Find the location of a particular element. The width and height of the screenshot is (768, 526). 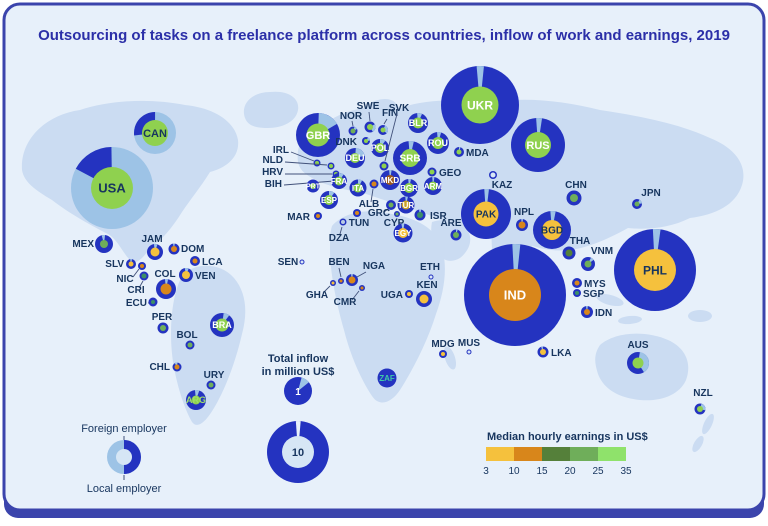

bubble-ARM: ARM is located at coordinates (433, 185).